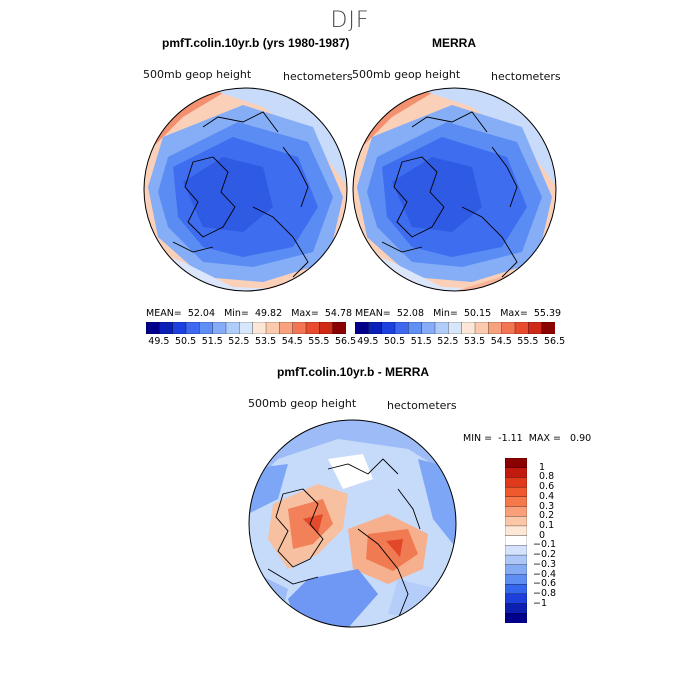  What do you see at coordinates (319, 341) in the screenshot?
I see `colorbar-tick-label: 55.5` at bounding box center [319, 341].